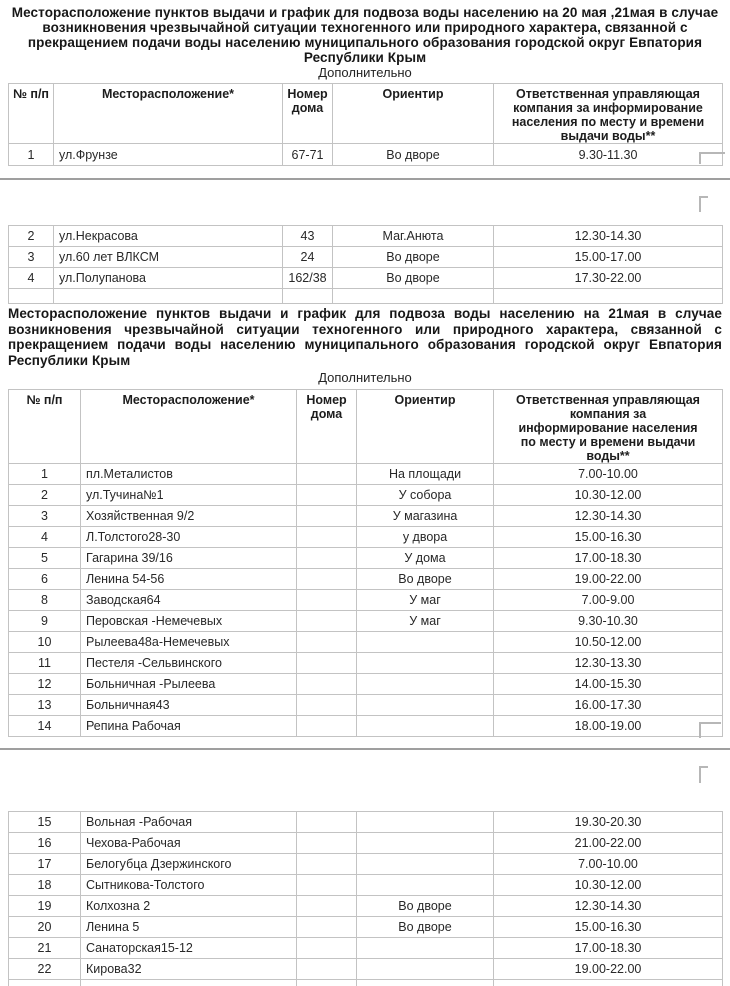 The image size is (730, 986). I want to click on table-cell: 10.30-12.00, so click(608, 495).